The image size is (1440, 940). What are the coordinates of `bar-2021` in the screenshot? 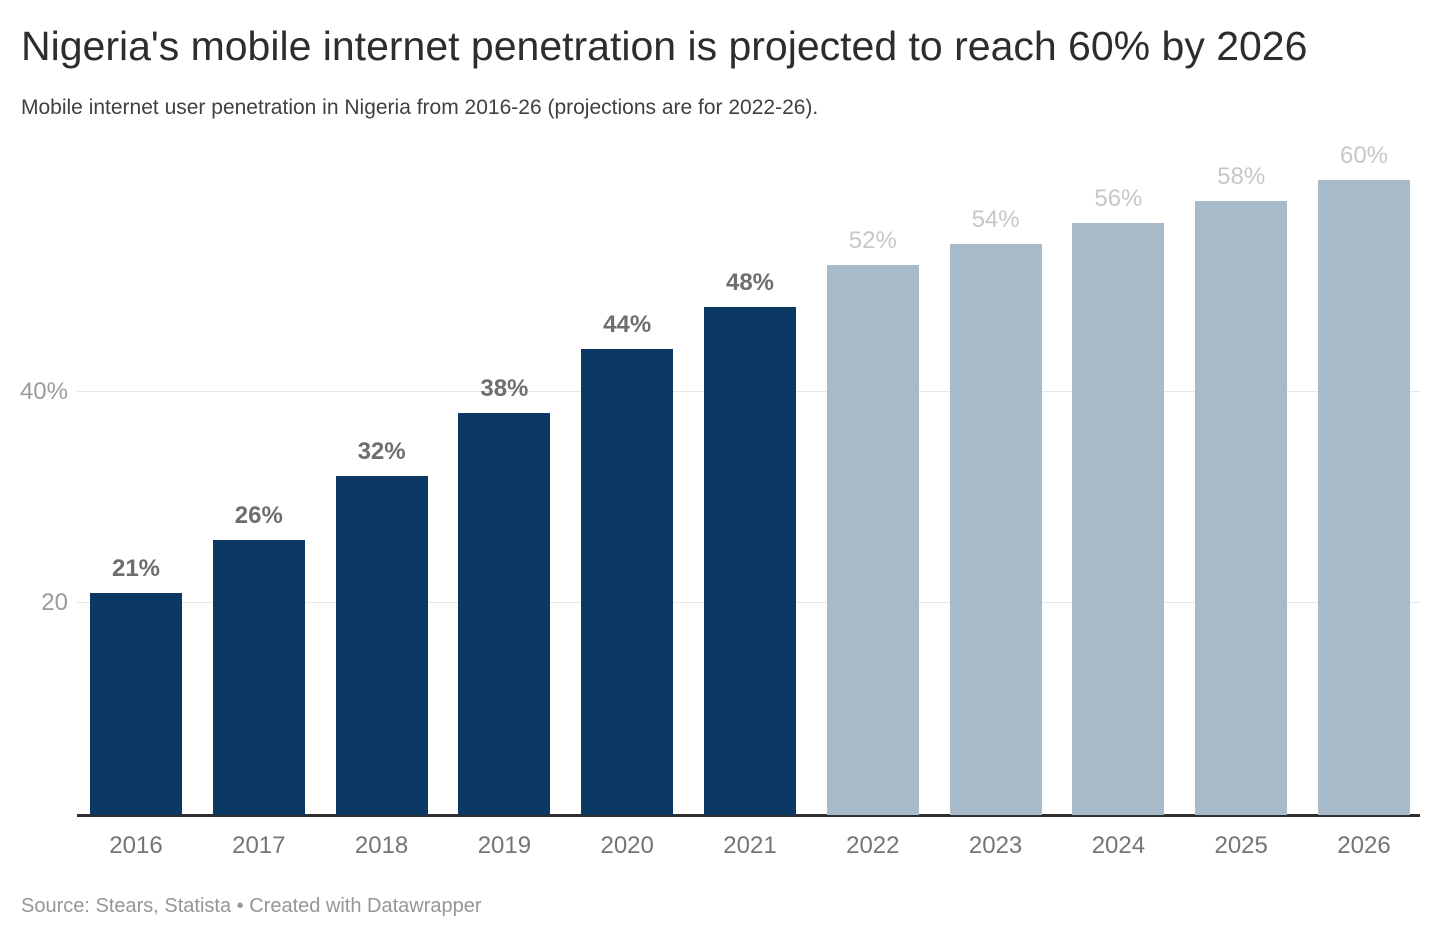 It's located at (750, 561).